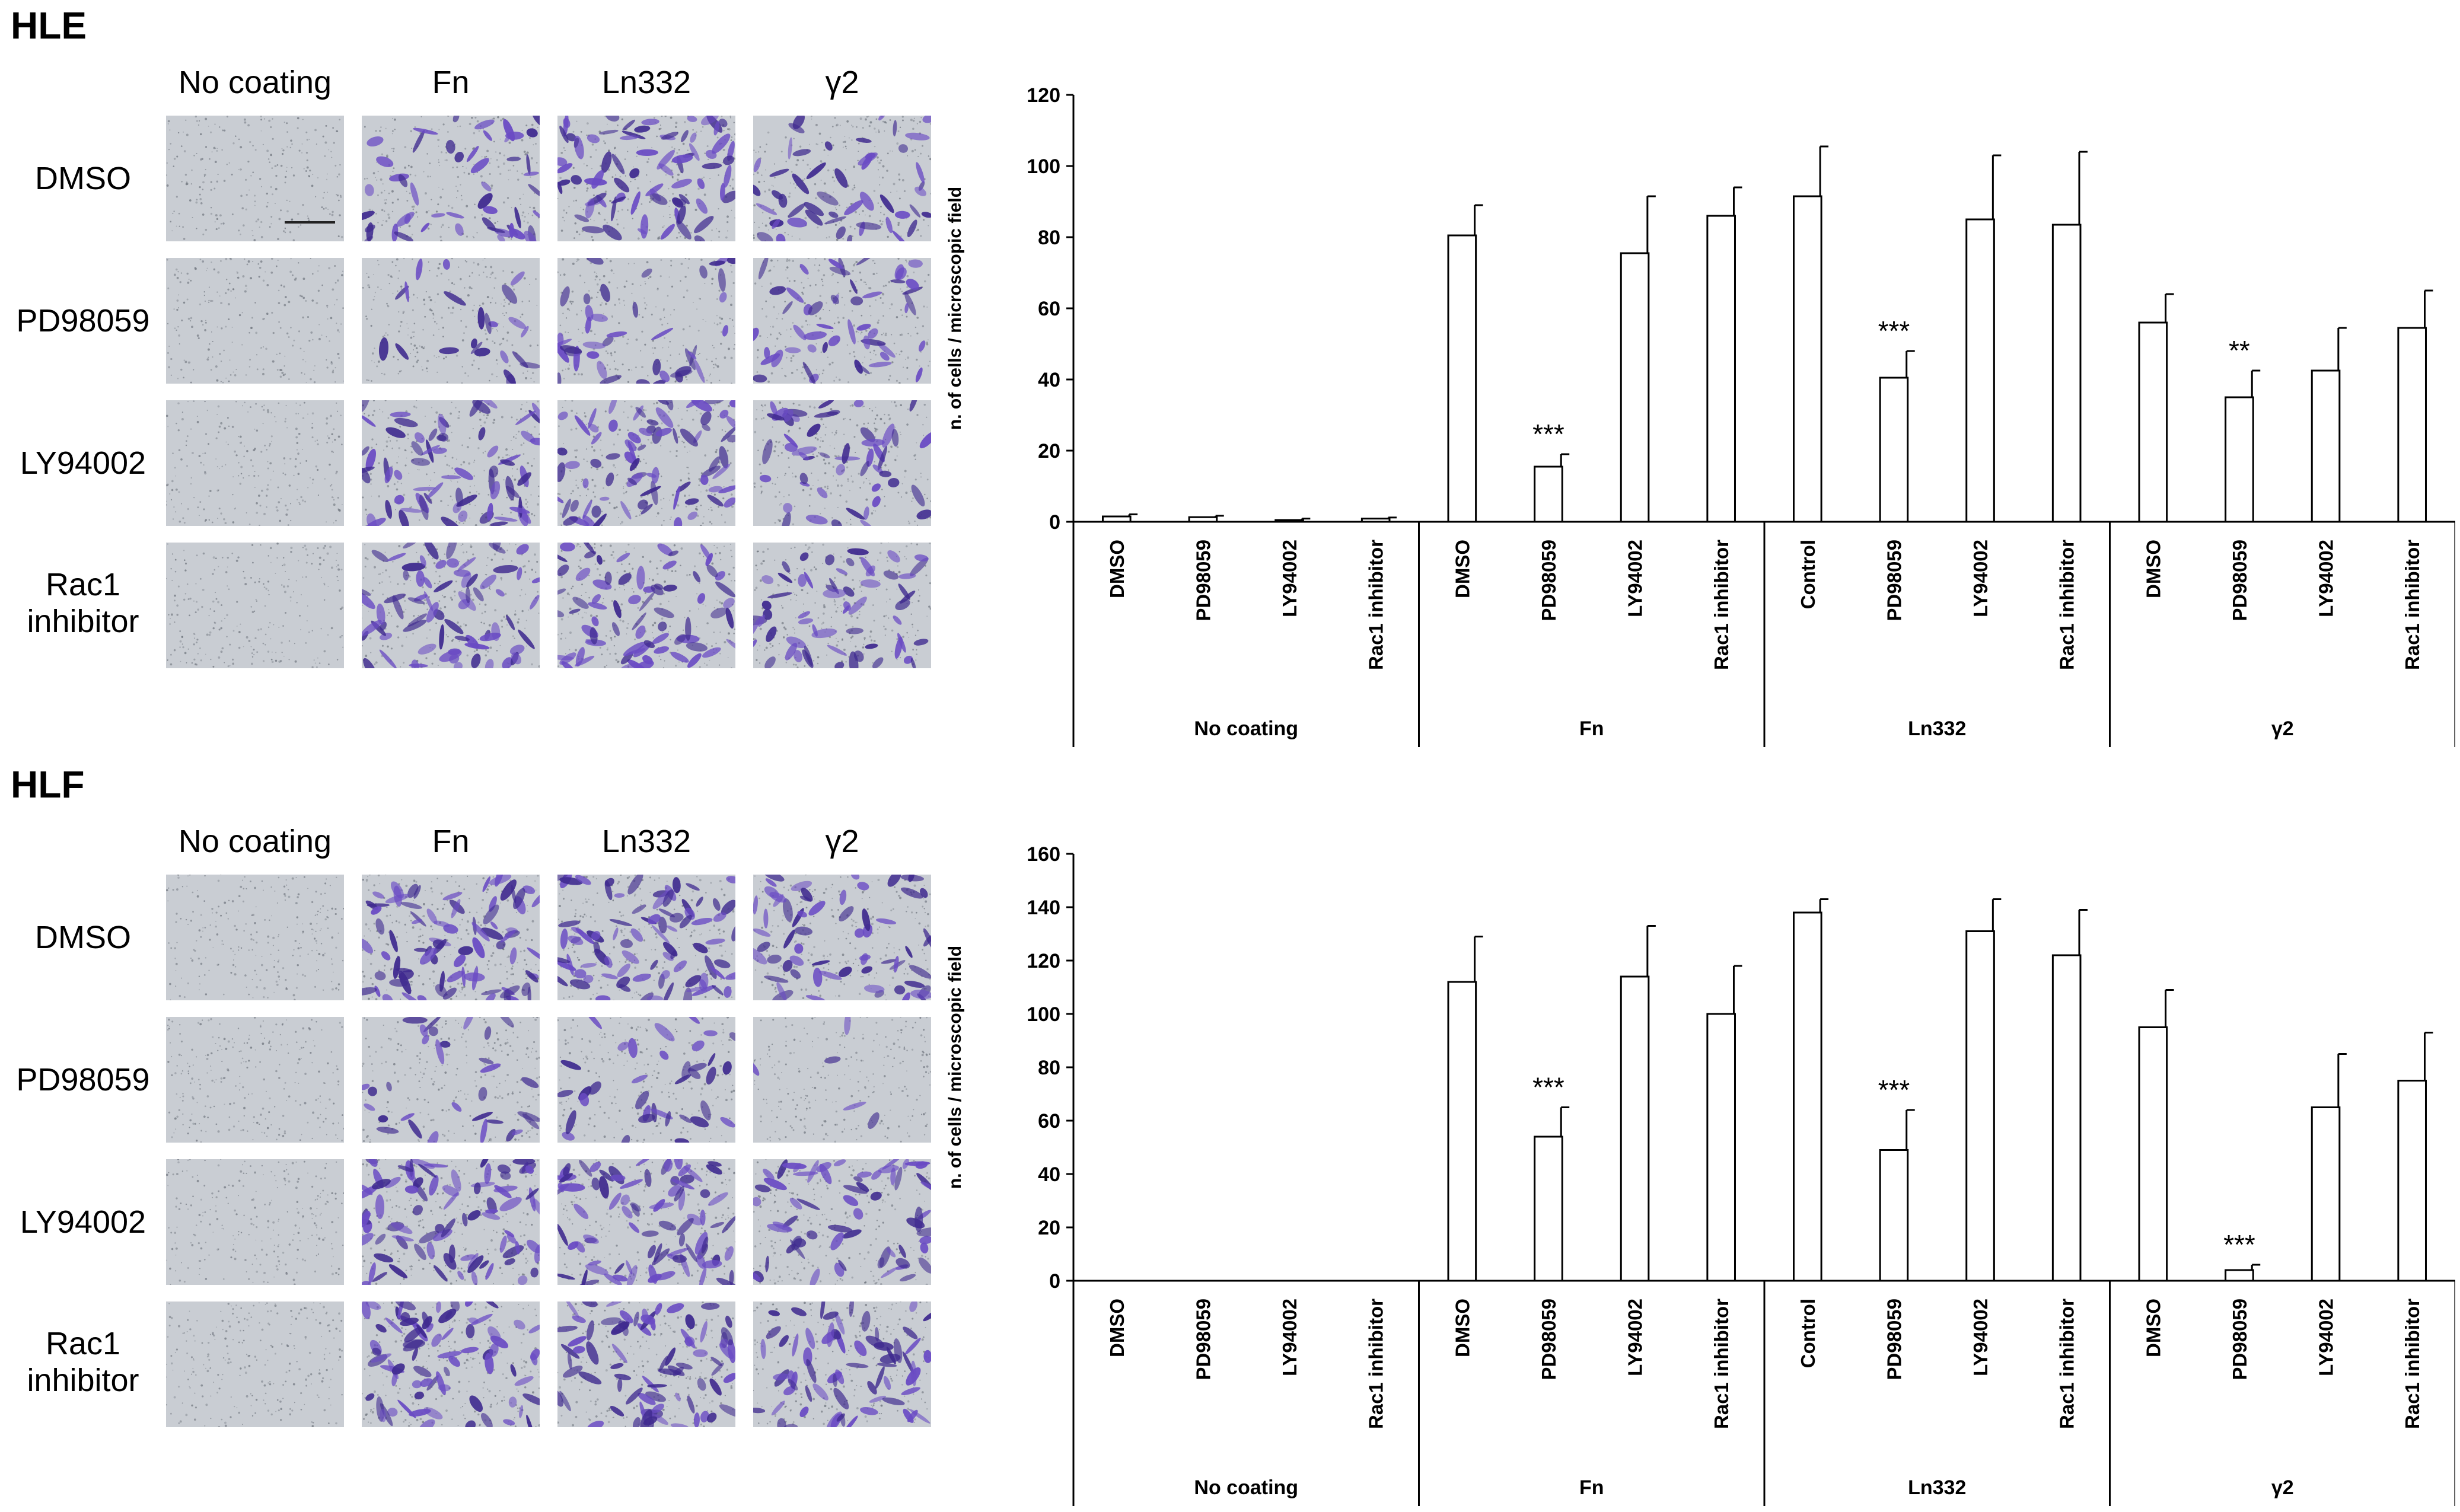 Image resolution: width=2460 pixels, height=1512 pixels. What do you see at coordinates (1049, 451) in the screenshot?
I see `y-tick-label: 20` at bounding box center [1049, 451].